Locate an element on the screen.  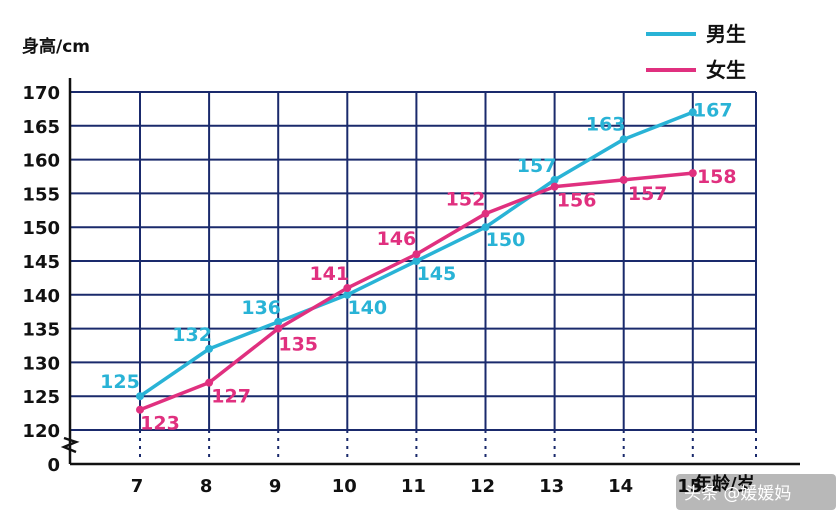
data-label-girls: 158 is located at coordinates (717, 177).